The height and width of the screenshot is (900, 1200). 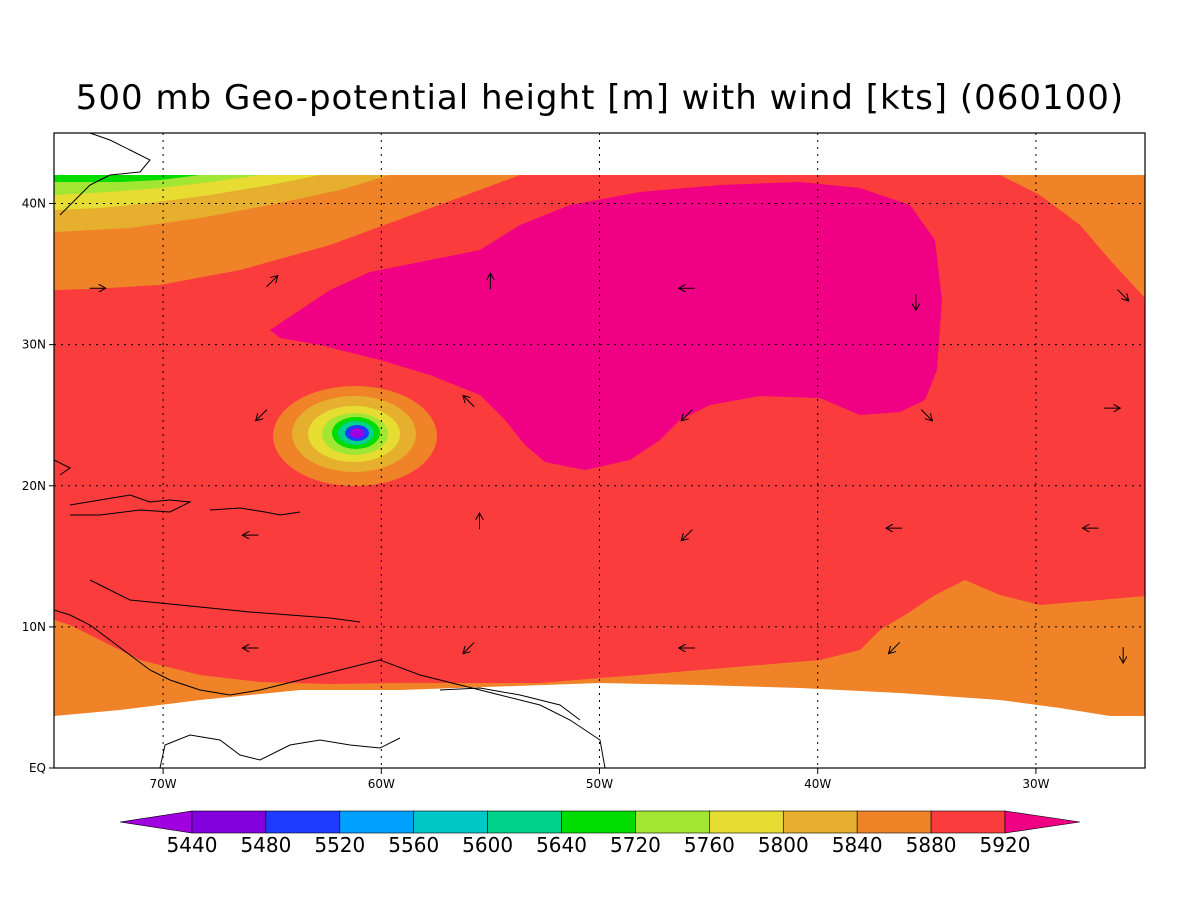 What do you see at coordinates (487, 845) in the screenshot?
I see `colorbar-level-label: 5600` at bounding box center [487, 845].